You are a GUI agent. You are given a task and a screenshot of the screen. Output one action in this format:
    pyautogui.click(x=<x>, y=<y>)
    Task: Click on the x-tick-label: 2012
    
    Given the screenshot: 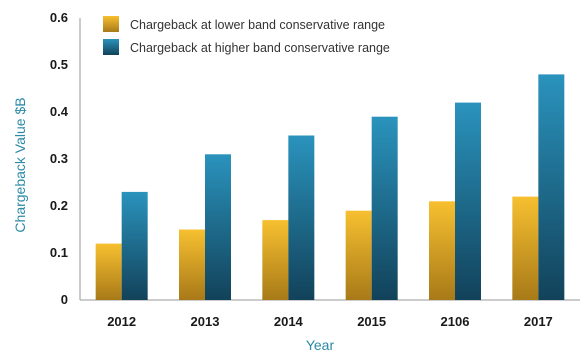 What is the action you would take?
    pyautogui.click(x=121, y=321)
    